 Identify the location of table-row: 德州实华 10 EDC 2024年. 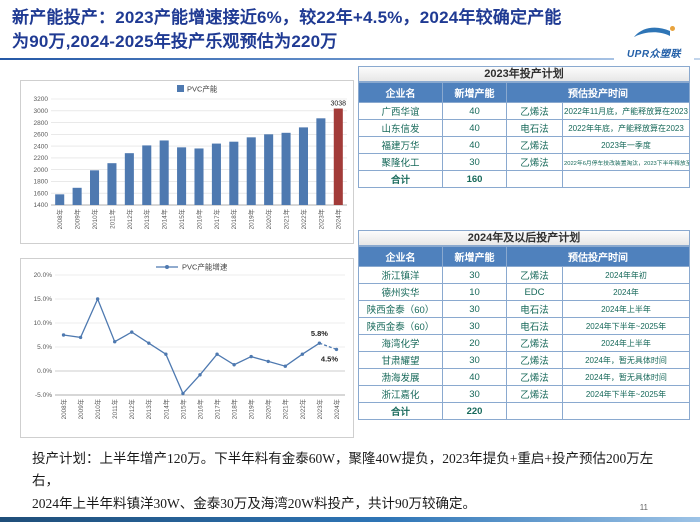
(524, 292).